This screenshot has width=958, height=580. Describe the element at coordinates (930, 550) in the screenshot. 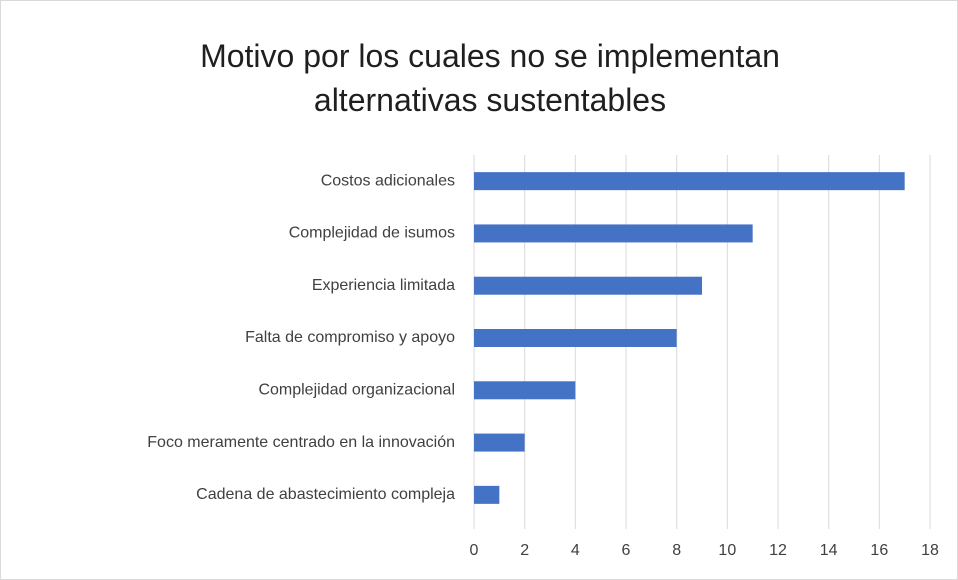

I see `x-tick-label: 18` at that location.